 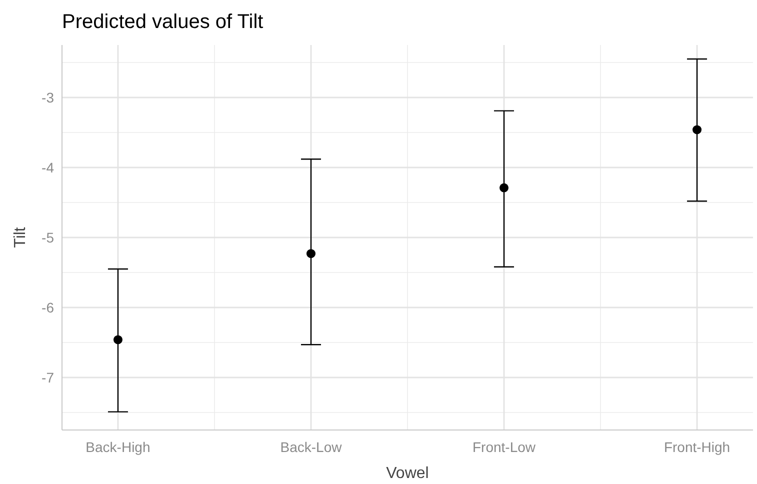 I want to click on x-tick-label: Front-Low, so click(x=504, y=447).